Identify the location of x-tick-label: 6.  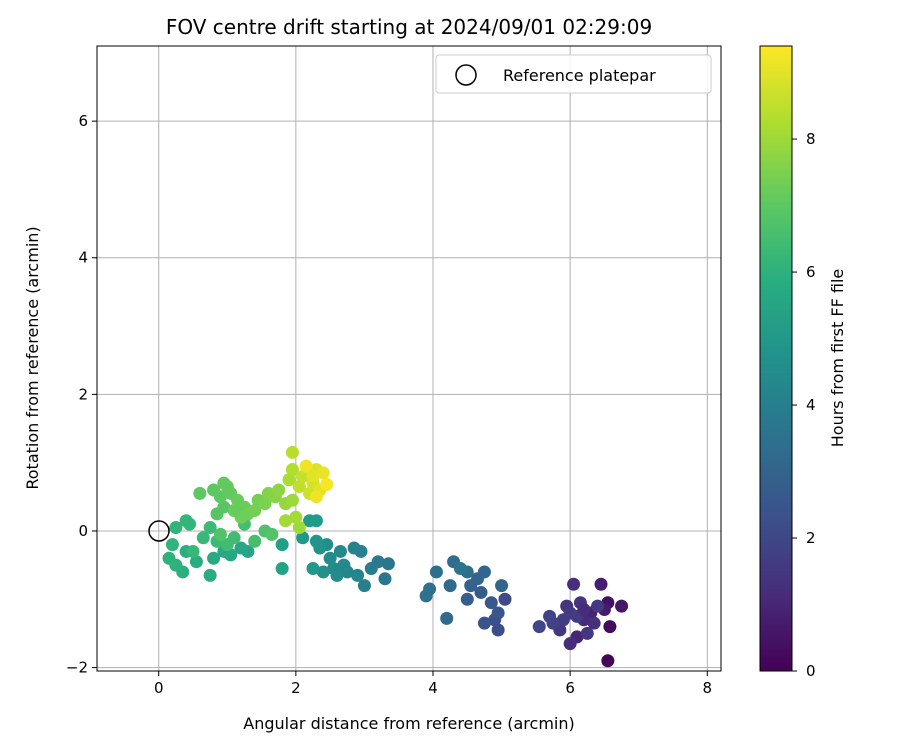
(570, 688).